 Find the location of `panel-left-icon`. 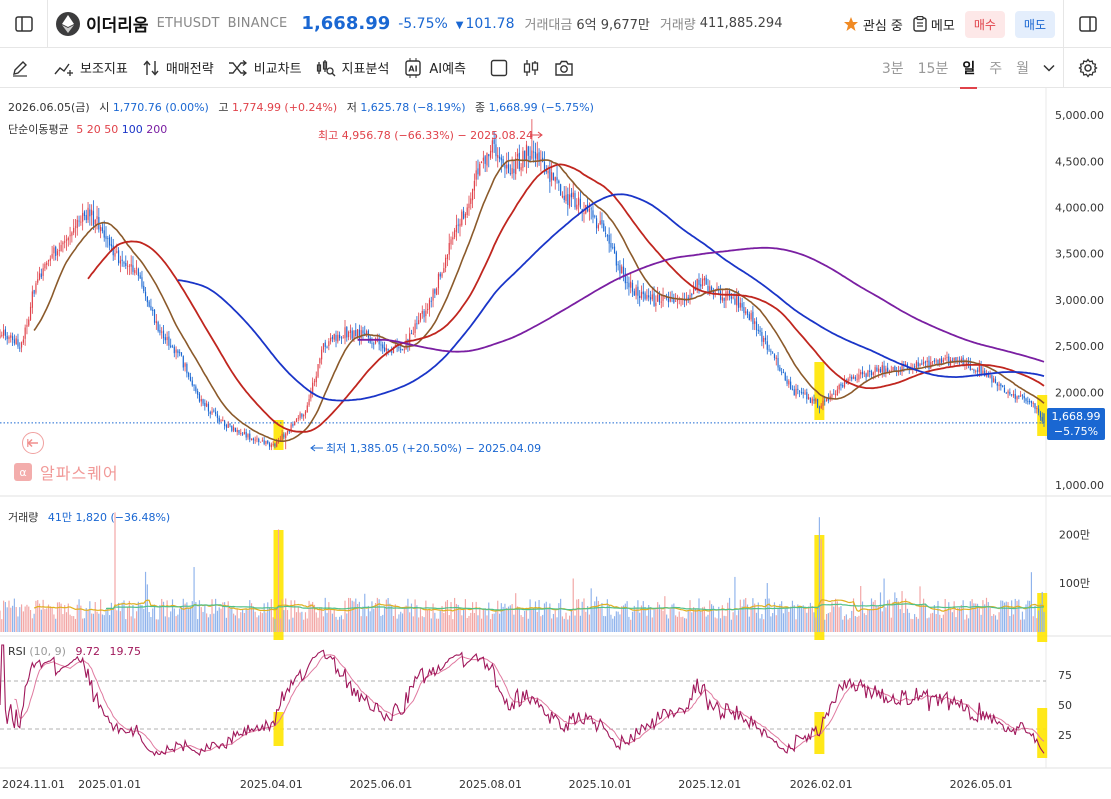

panel-left-icon is located at coordinates (23, 23).